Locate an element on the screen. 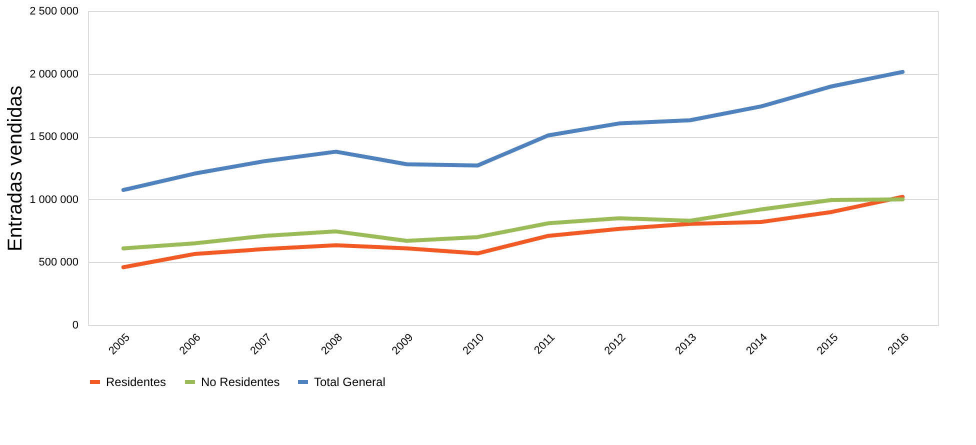 Image resolution: width=976 pixels, height=445 pixels. y-tick-label: 1 500 000 is located at coordinates (54, 137).